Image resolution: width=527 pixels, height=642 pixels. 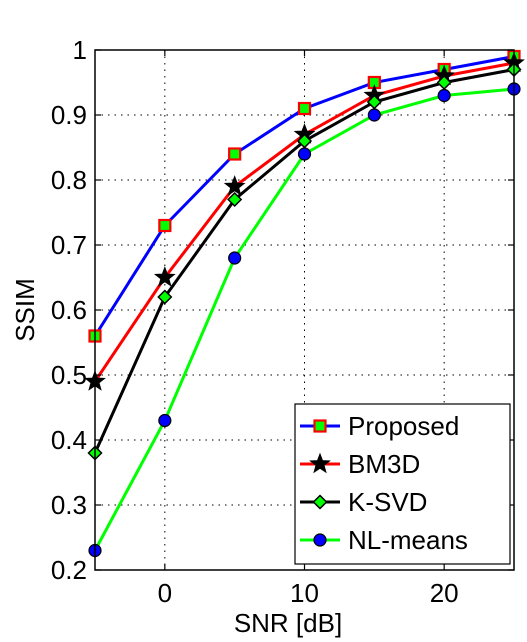 What do you see at coordinates (69, 310) in the screenshot?
I see `y-tick-label: 0.6` at bounding box center [69, 310].